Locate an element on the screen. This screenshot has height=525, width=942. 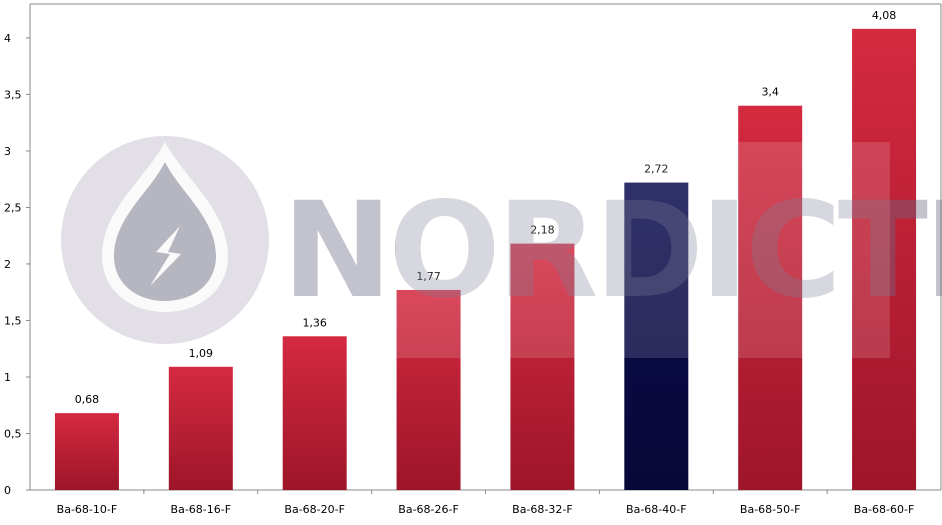
watermark-bolt-icon is located at coordinates (165, 256).